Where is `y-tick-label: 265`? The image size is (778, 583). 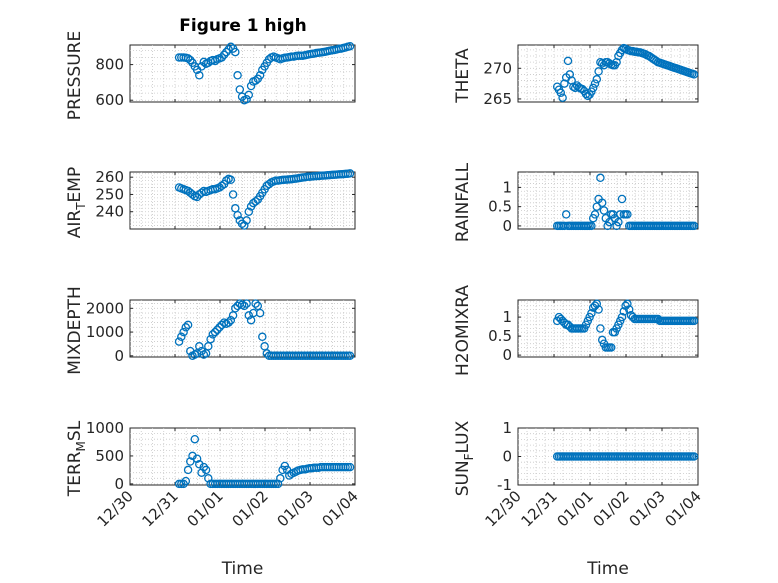 y-tick-label: 265 is located at coordinates (497, 99).